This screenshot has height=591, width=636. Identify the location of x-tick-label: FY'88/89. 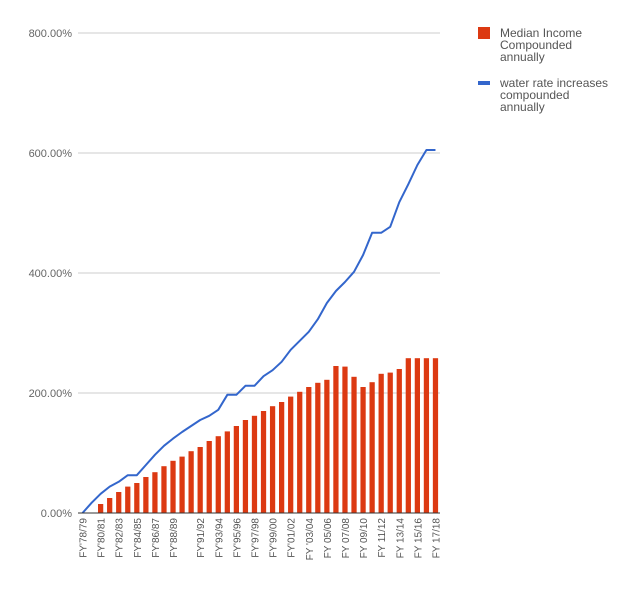
(174, 538).